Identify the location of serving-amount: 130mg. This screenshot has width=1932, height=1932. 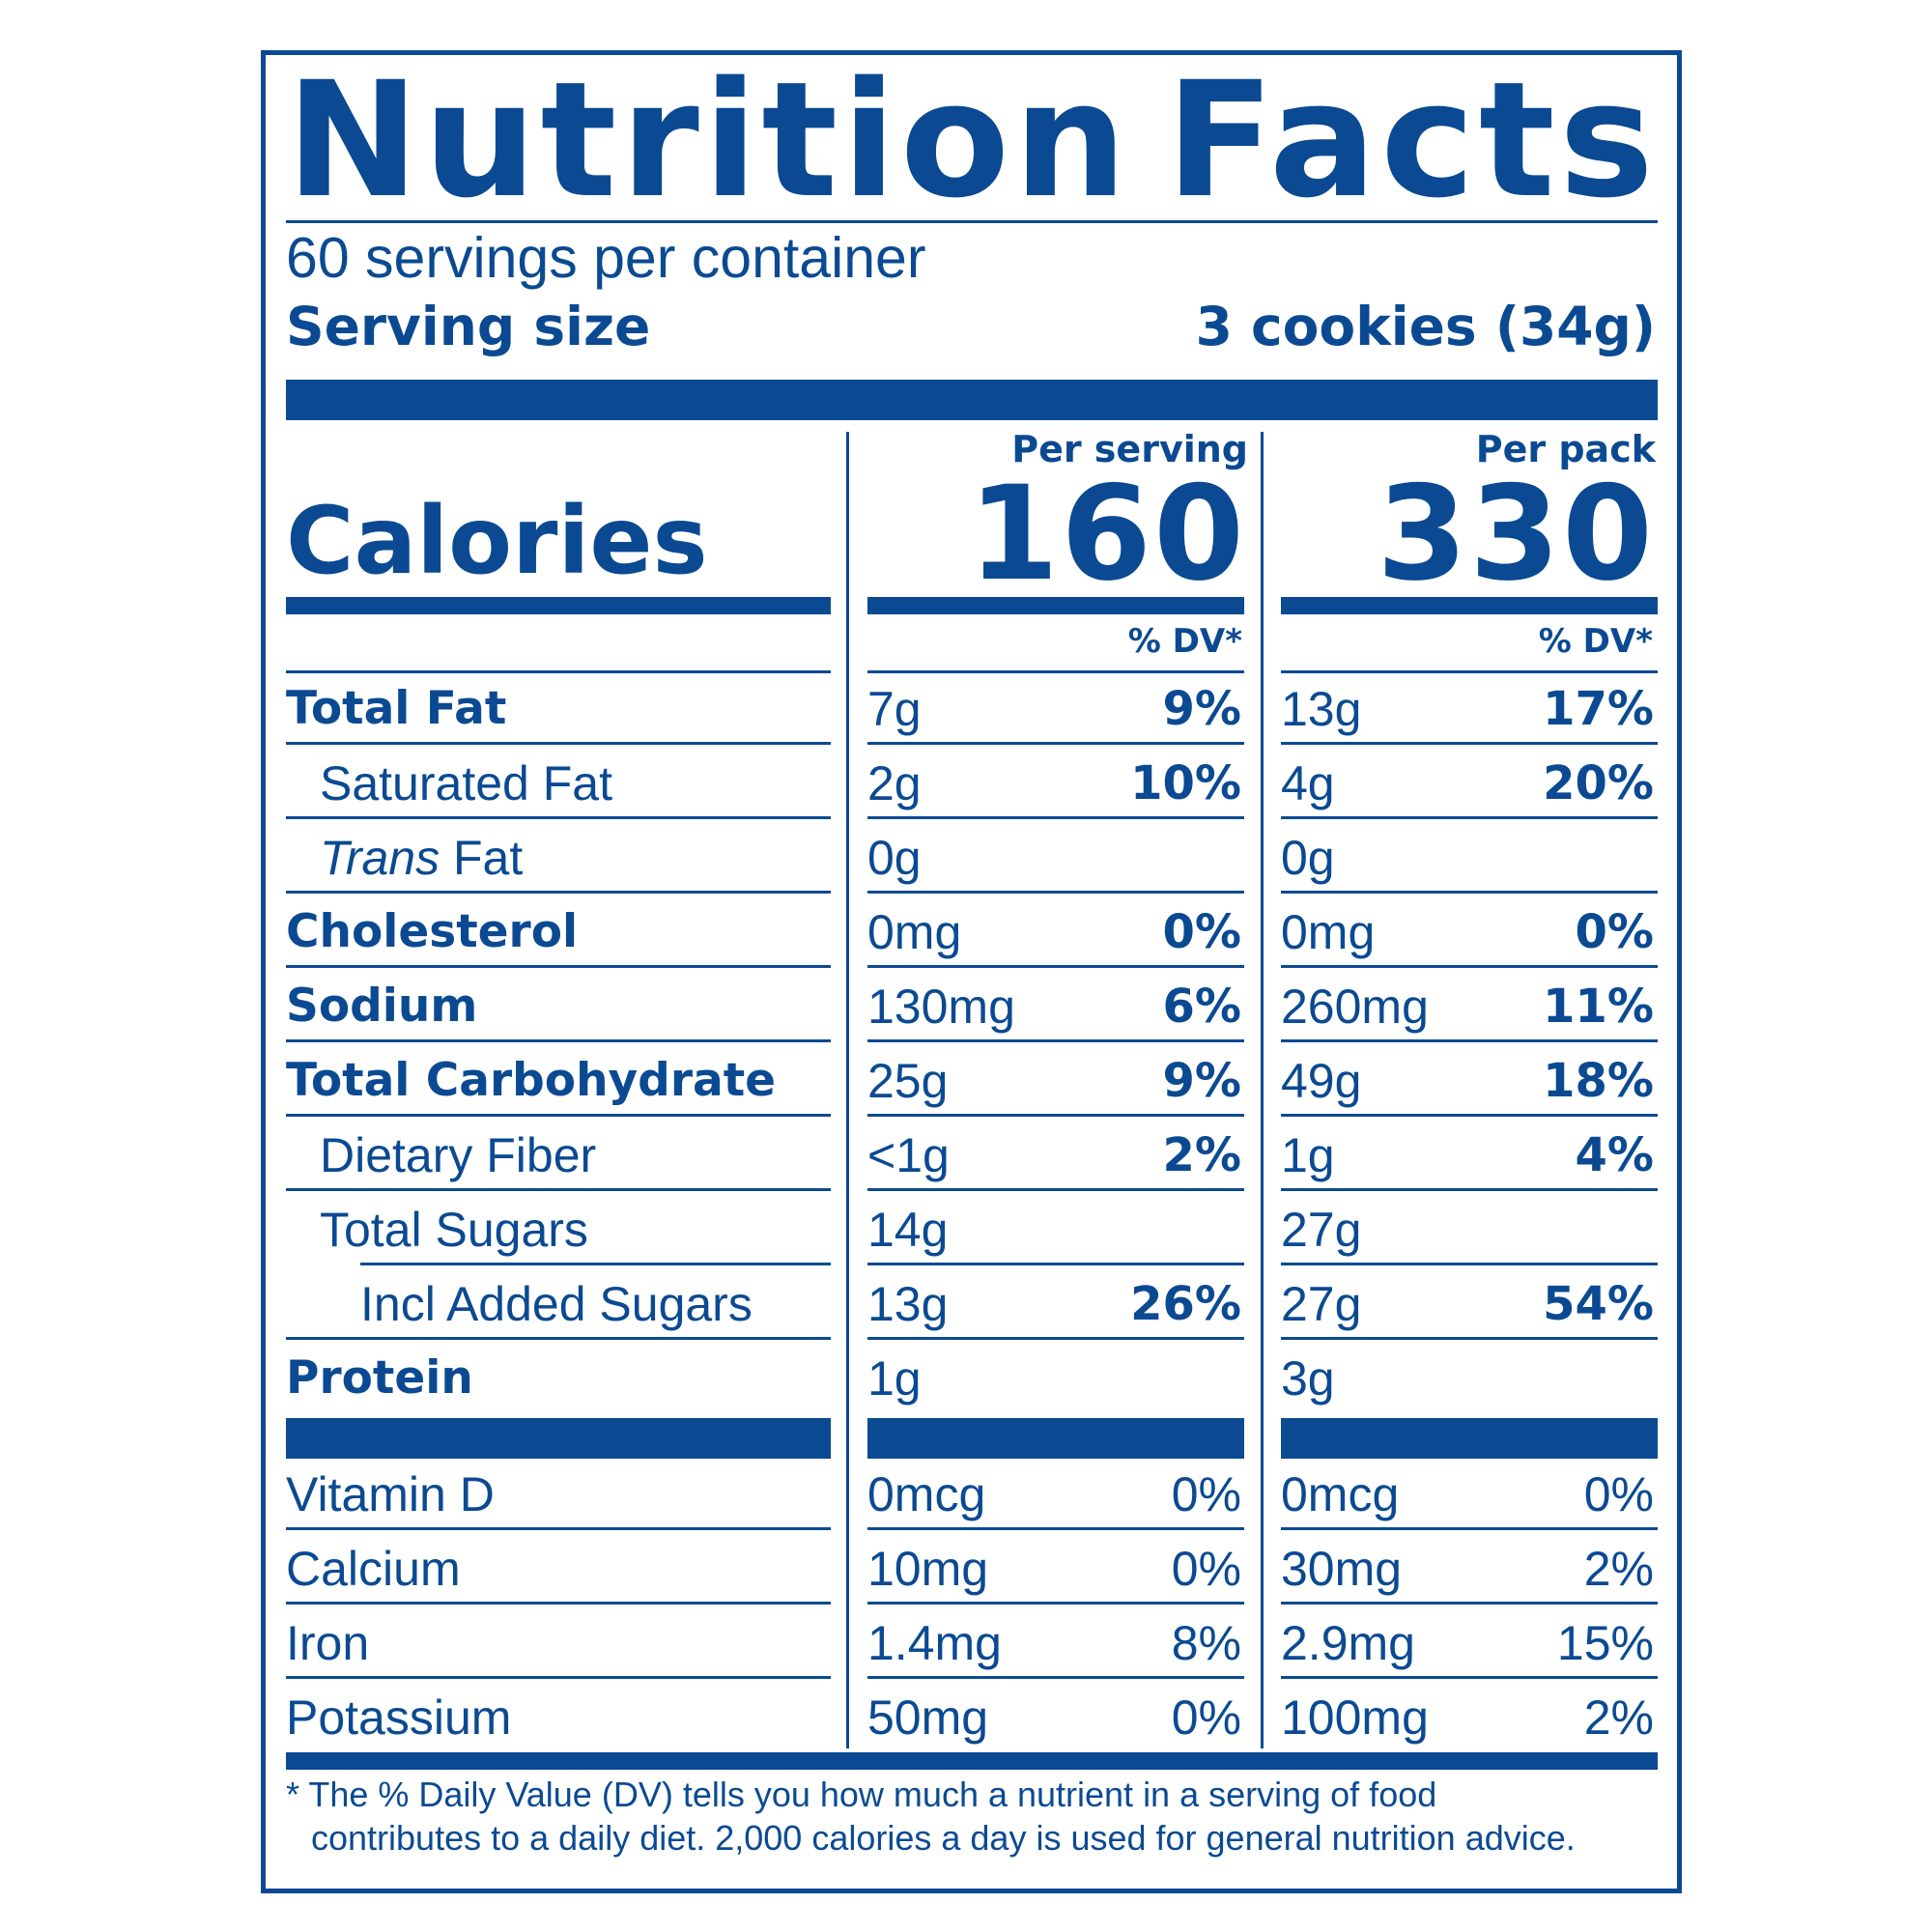
(941, 1007).